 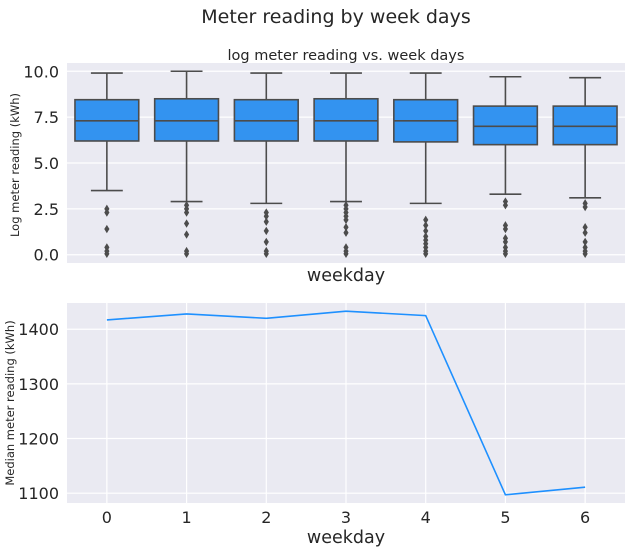 What do you see at coordinates (38, 493) in the screenshot?
I see `line-y-tick-label: 1100` at bounding box center [38, 493].